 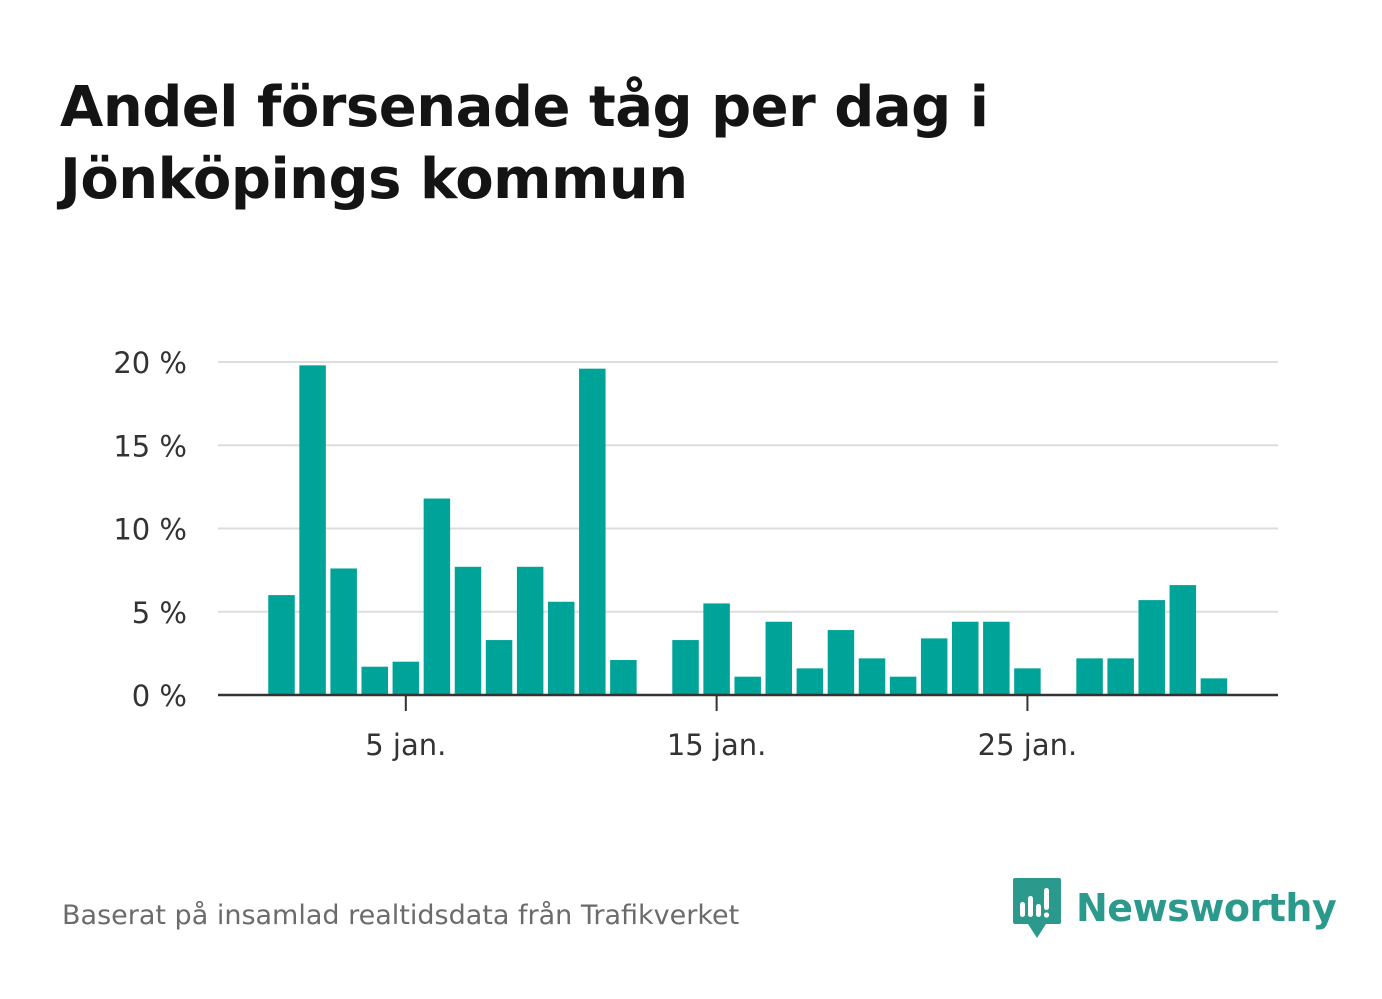 I want to click on x-tick-label: 5 jan., so click(x=405, y=745).